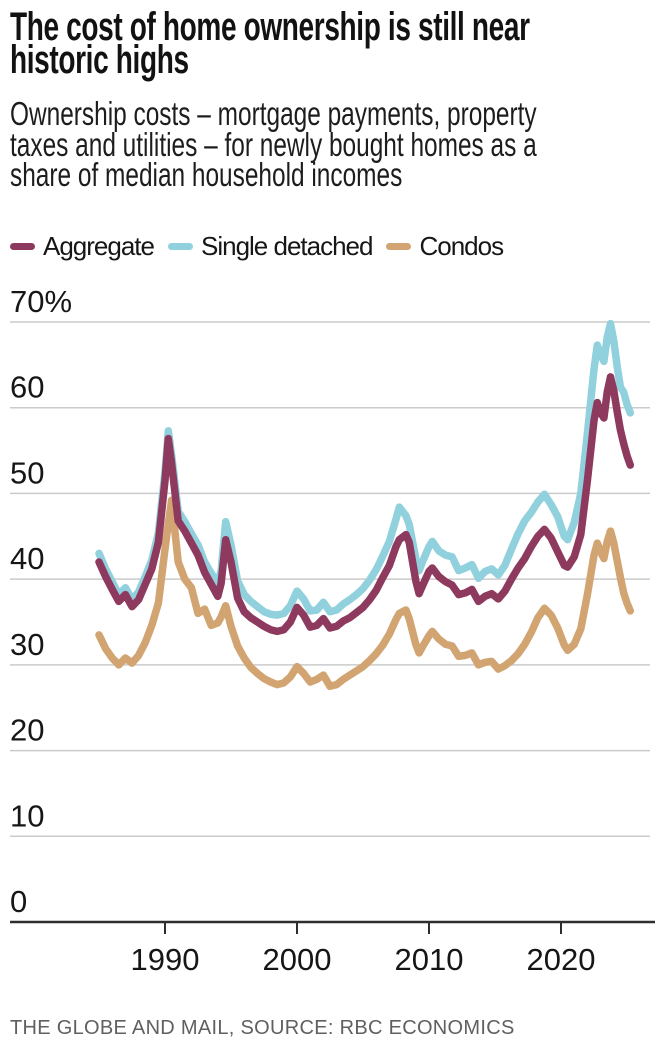  I want to click on y-tick-label: 70%, so click(41, 301).